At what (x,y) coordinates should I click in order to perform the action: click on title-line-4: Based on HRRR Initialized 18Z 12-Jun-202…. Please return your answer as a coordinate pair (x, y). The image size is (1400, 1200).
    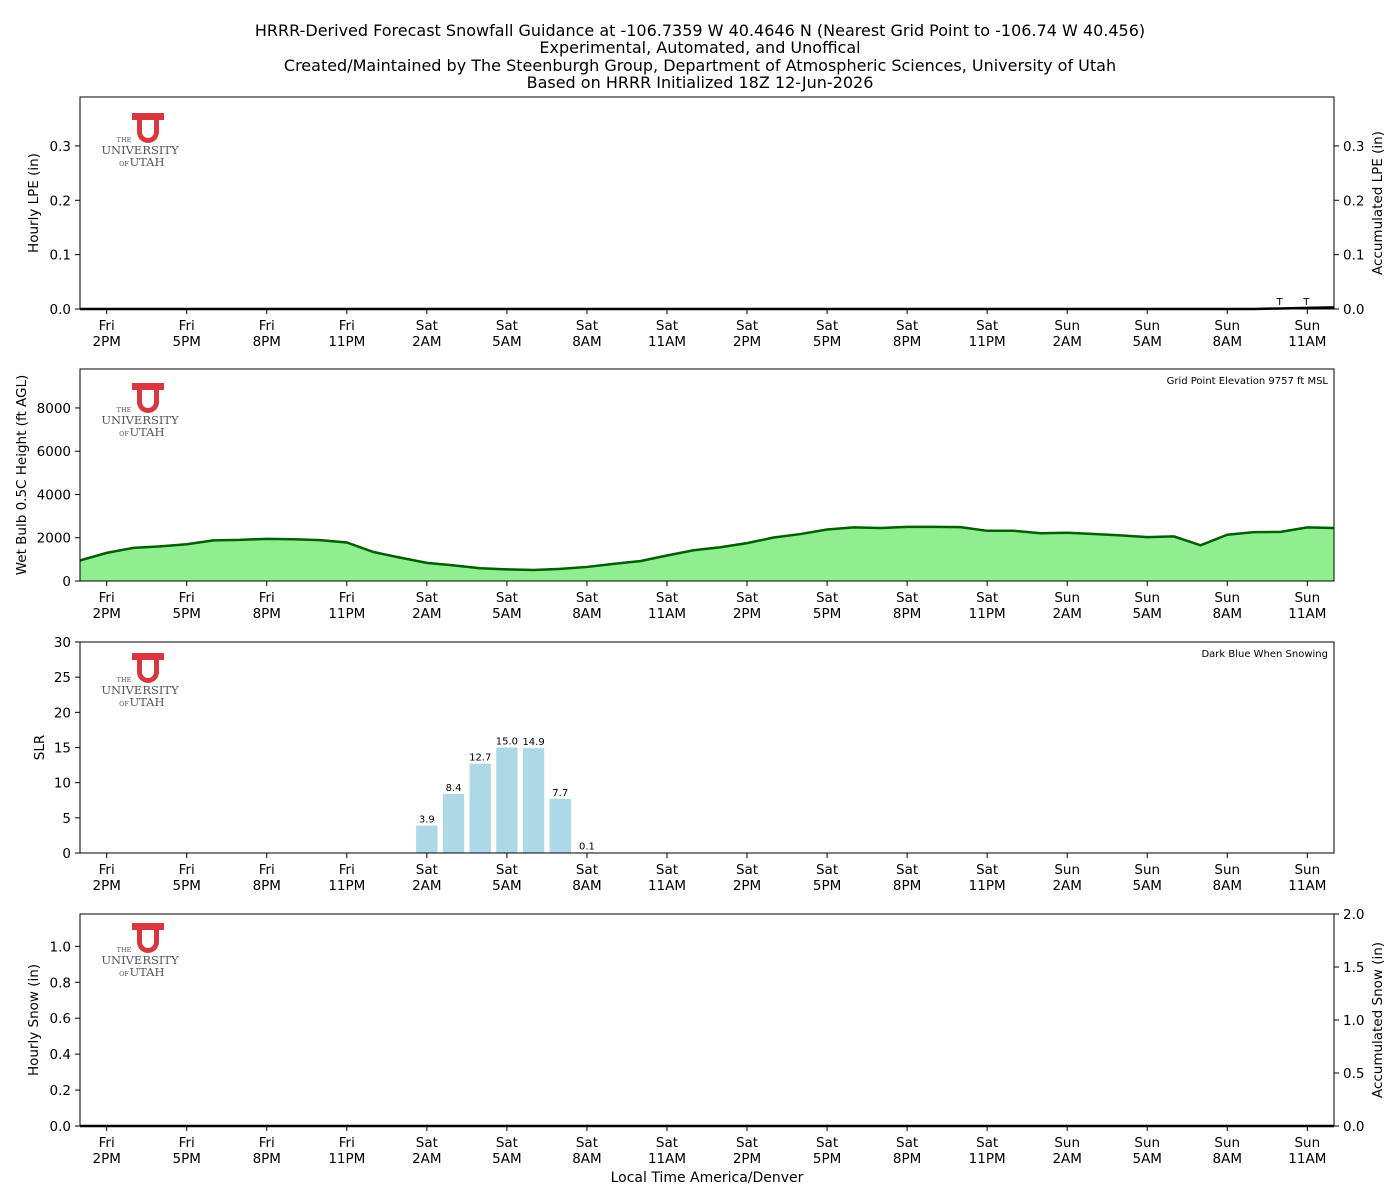
    Looking at the image, I should click on (700, 82).